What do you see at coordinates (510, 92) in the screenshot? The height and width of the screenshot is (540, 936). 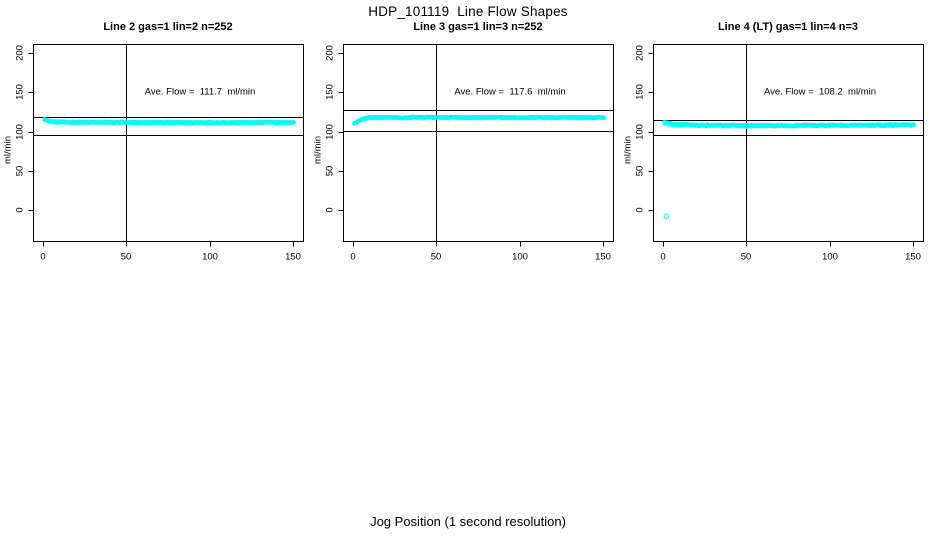 I see `ave-flow-annotation: Ave. Flow = 117.6 ml/min` at bounding box center [510, 92].